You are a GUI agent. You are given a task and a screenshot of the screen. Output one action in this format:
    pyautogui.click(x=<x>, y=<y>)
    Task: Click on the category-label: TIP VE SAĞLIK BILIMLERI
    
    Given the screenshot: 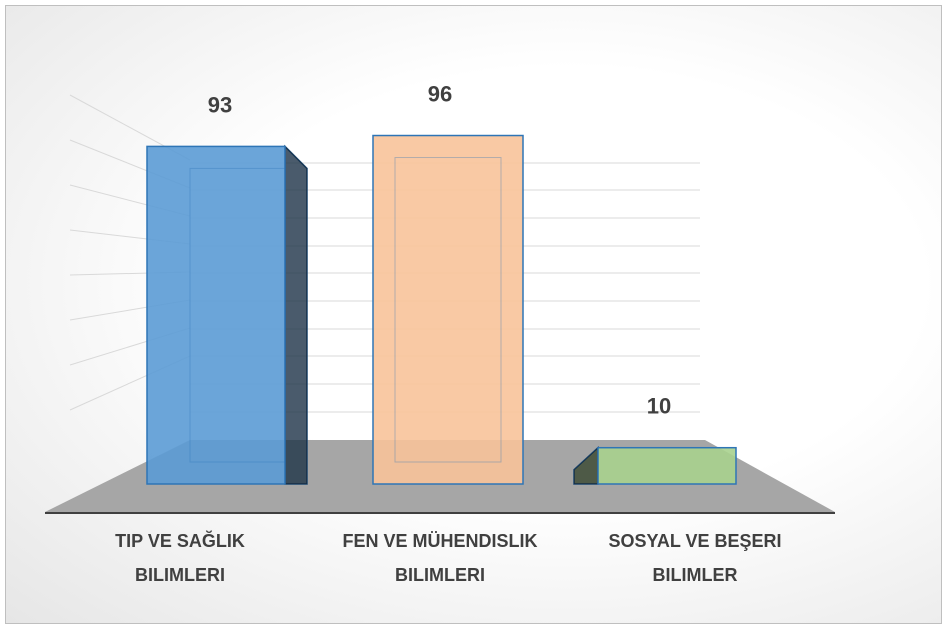 What is the action you would take?
    pyautogui.click(x=180, y=558)
    